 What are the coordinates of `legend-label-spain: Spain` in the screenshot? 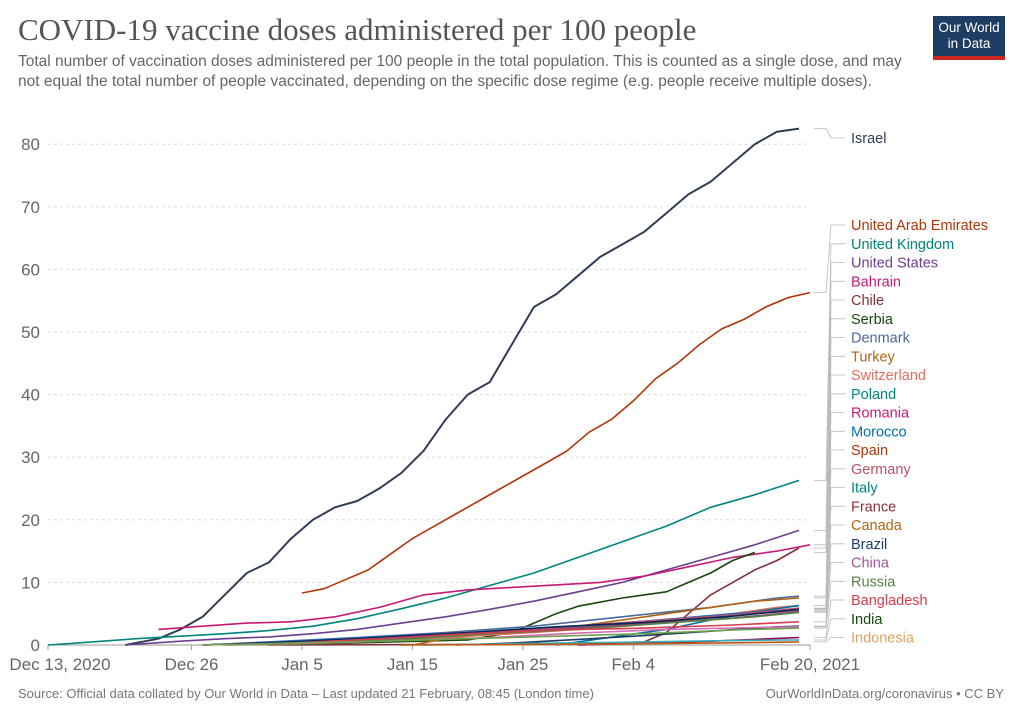 It's located at (869, 451).